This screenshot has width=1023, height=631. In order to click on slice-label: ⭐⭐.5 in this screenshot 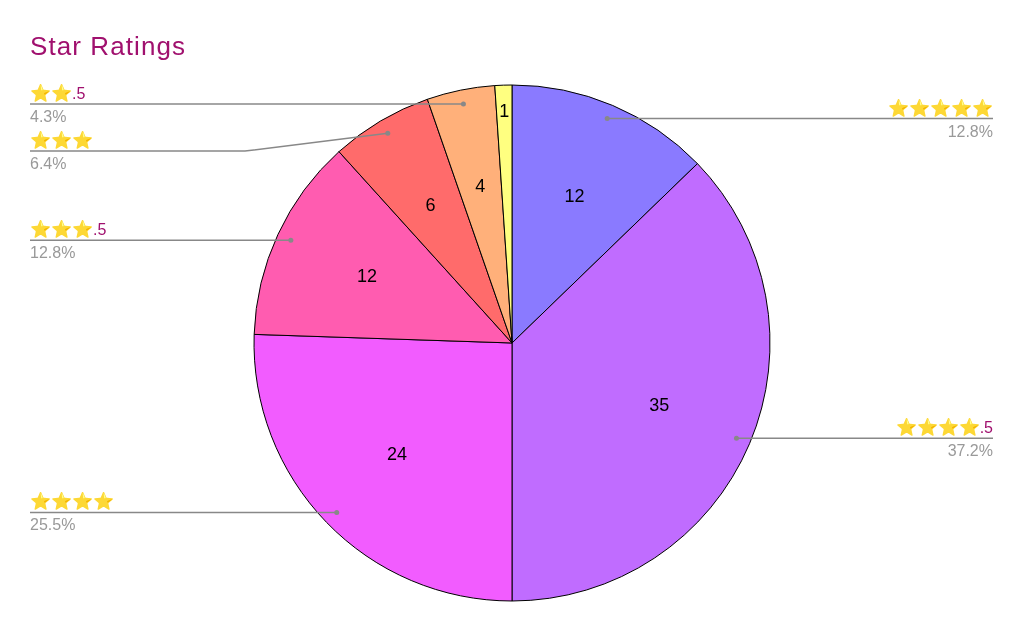, I will do `click(58, 93)`.